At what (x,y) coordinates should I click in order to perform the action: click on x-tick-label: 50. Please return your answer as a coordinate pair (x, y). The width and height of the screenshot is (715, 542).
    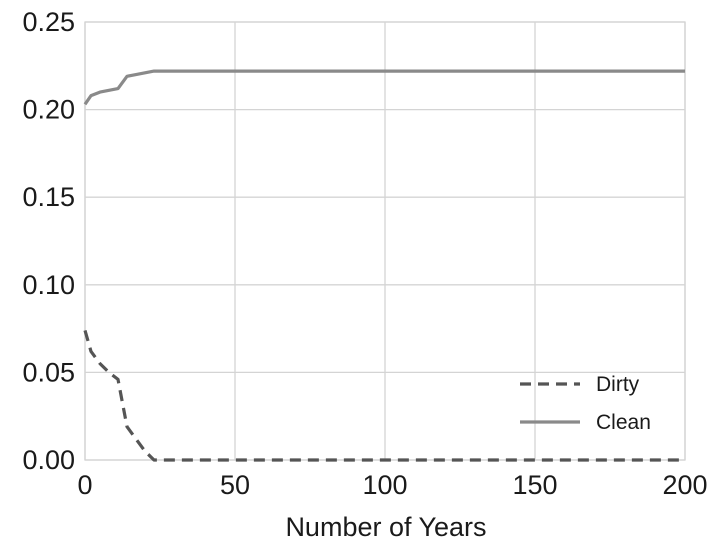
    Looking at the image, I should click on (235, 485).